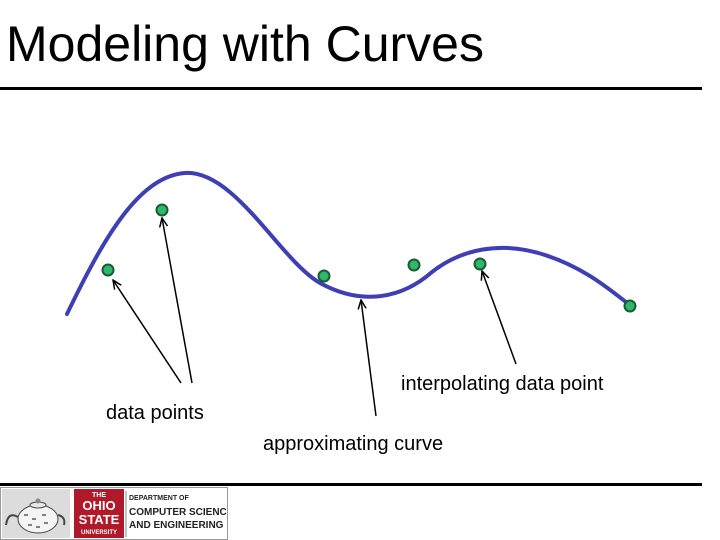 The image size is (720, 540). What do you see at coordinates (99, 519) in the screenshot?
I see `logo-state: STATE` at bounding box center [99, 519].